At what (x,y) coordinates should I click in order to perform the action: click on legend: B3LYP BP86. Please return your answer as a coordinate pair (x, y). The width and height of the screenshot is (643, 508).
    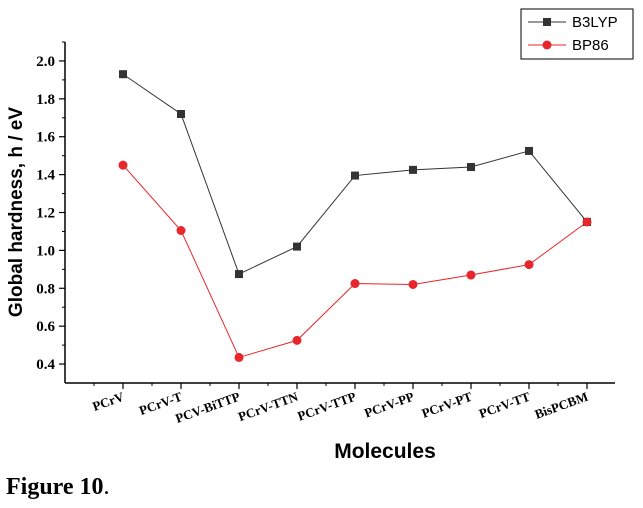
    Looking at the image, I should click on (577, 34).